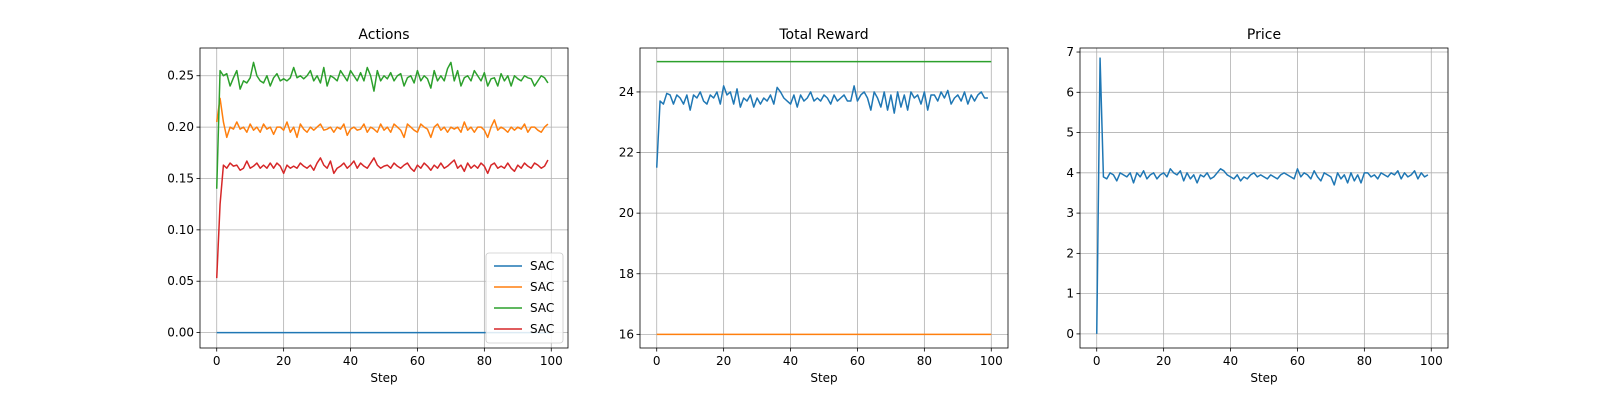  What do you see at coordinates (180, 230) in the screenshot?
I see `y-tick-label: 0.10` at bounding box center [180, 230].